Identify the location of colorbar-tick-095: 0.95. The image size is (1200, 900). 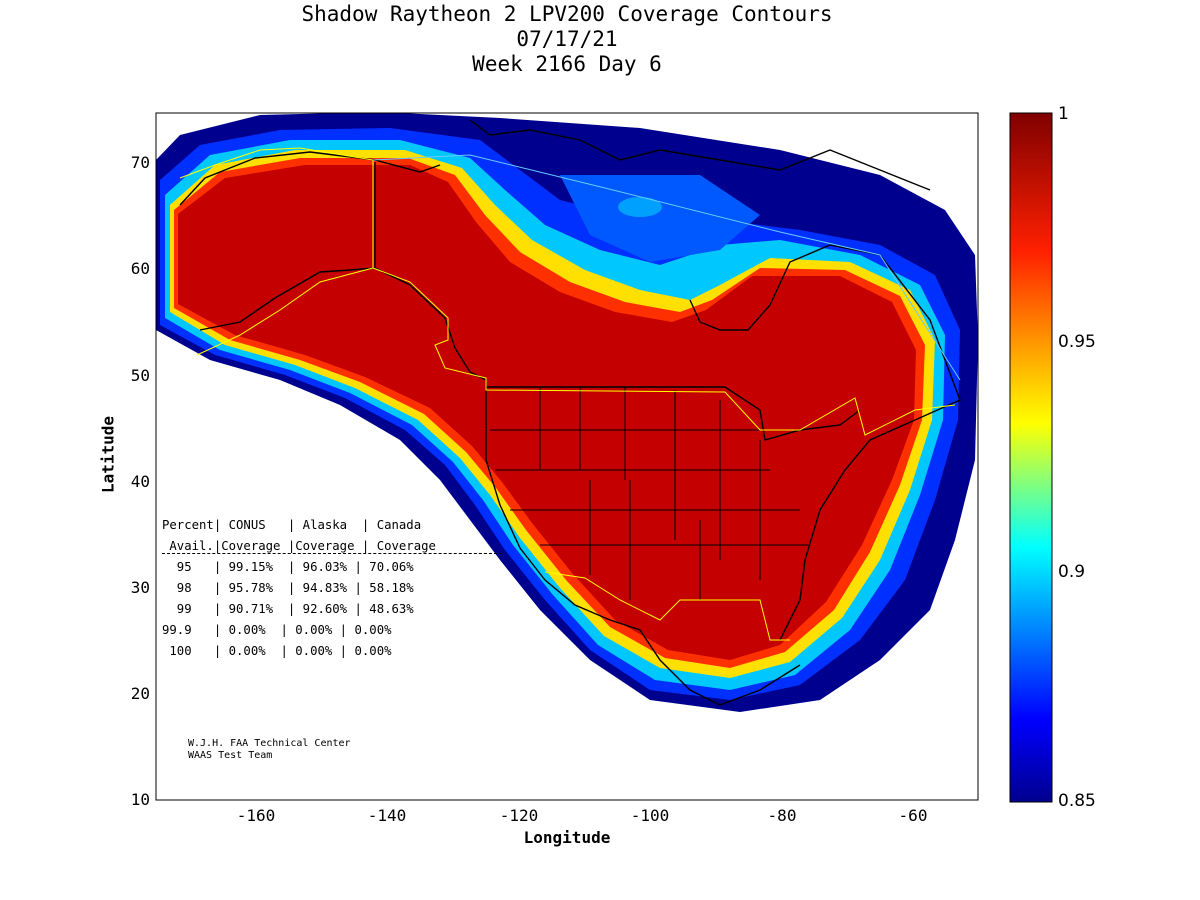
(1077, 342).